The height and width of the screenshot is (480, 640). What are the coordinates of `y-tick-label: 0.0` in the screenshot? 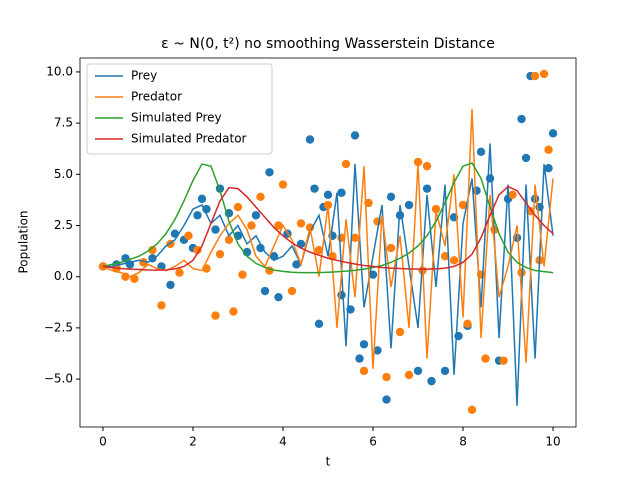 It's located at (63, 276).